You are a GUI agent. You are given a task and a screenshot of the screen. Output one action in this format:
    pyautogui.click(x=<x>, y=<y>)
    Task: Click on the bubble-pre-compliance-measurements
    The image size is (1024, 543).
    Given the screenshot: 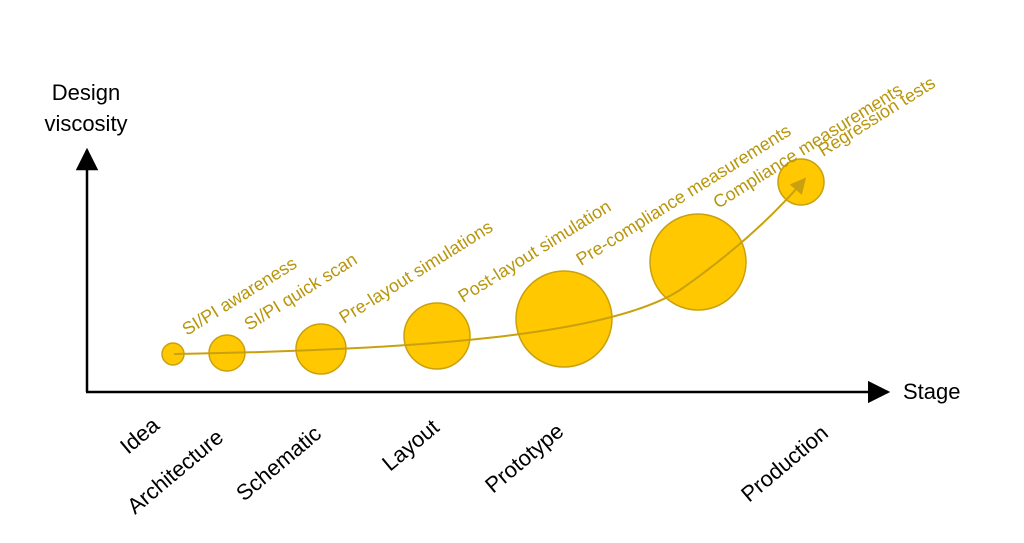 What is the action you would take?
    pyautogui.click(x=564, y=319)
    